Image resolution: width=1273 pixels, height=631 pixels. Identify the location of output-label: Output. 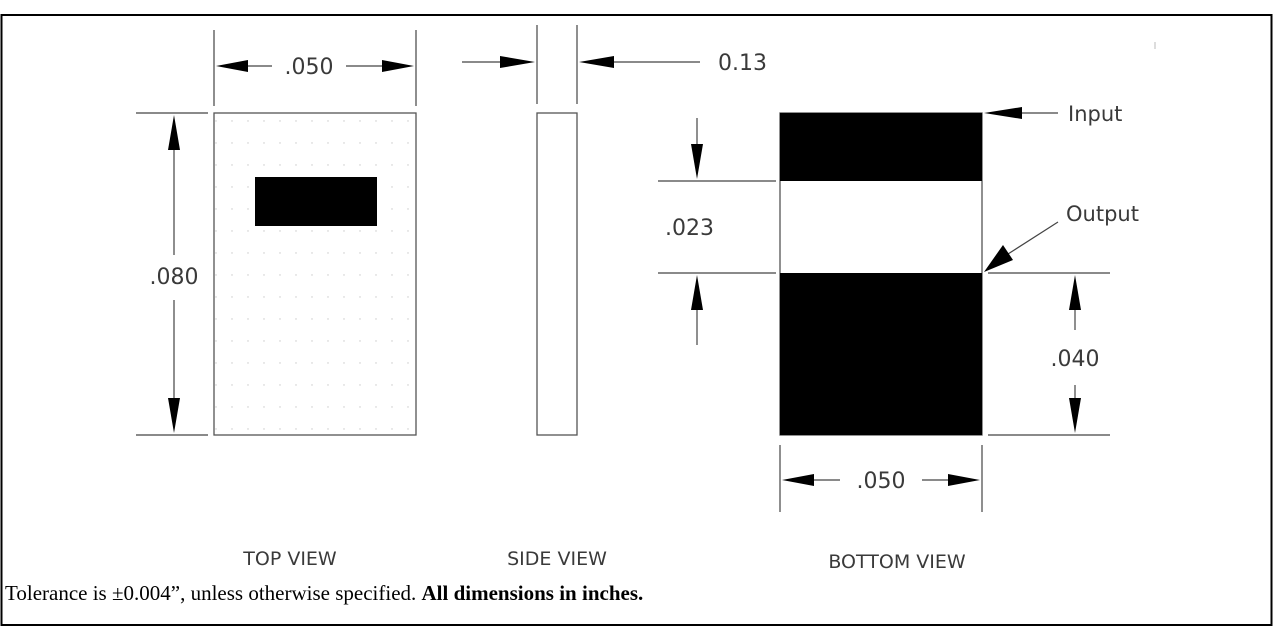
(1102, 214).